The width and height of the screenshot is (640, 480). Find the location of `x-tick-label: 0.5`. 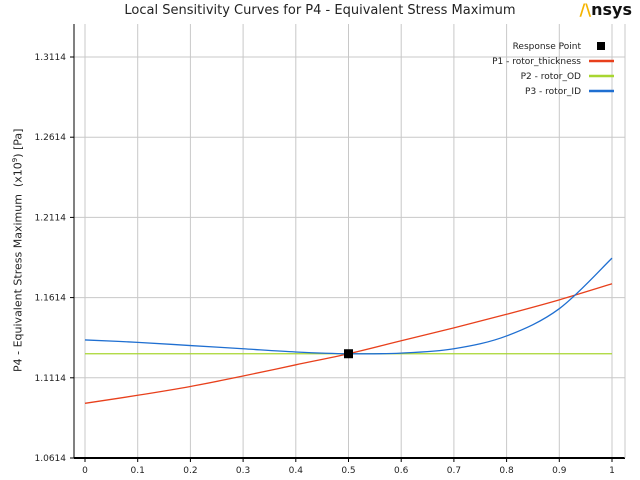

x-tick-label: 0.5 is located at coordinates (348, 471).